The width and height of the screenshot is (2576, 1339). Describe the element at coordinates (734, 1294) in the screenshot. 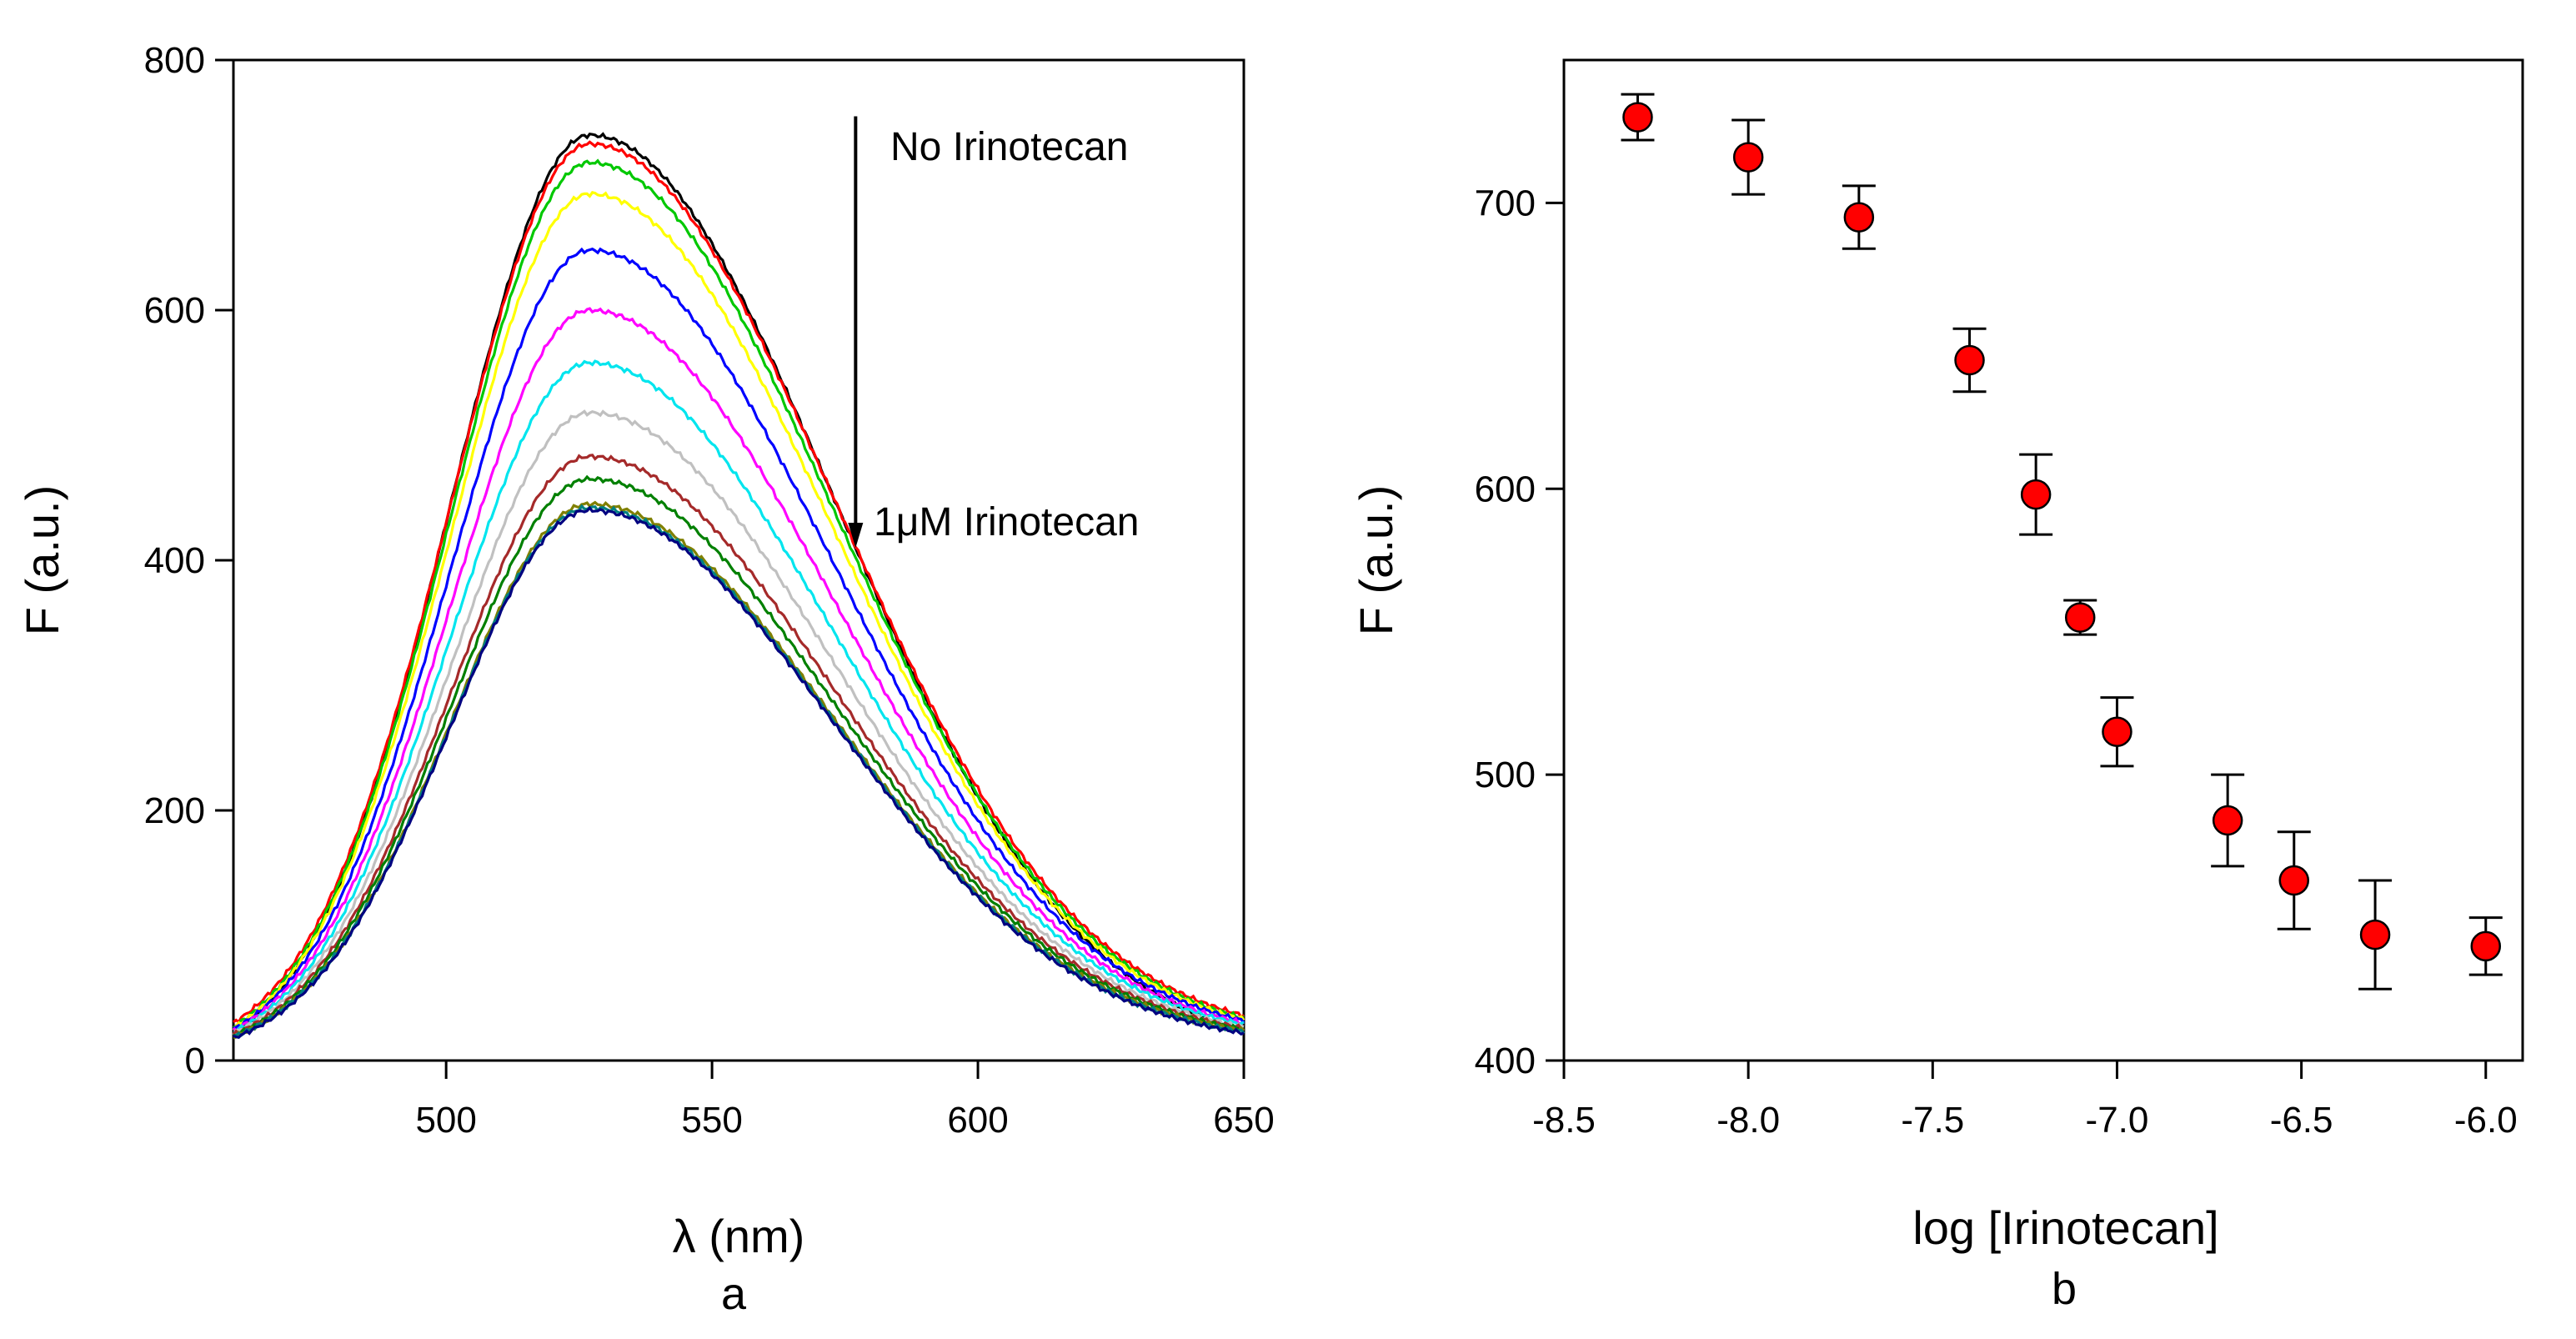

I see `panel-a-label: a` at that location.